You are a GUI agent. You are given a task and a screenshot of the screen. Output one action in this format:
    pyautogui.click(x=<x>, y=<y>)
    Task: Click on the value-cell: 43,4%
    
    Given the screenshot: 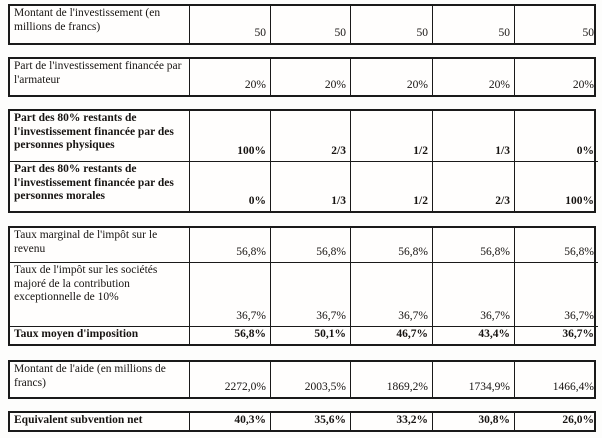 What is the action you would take?
    pyautogui.click(x=473, y=335)
    